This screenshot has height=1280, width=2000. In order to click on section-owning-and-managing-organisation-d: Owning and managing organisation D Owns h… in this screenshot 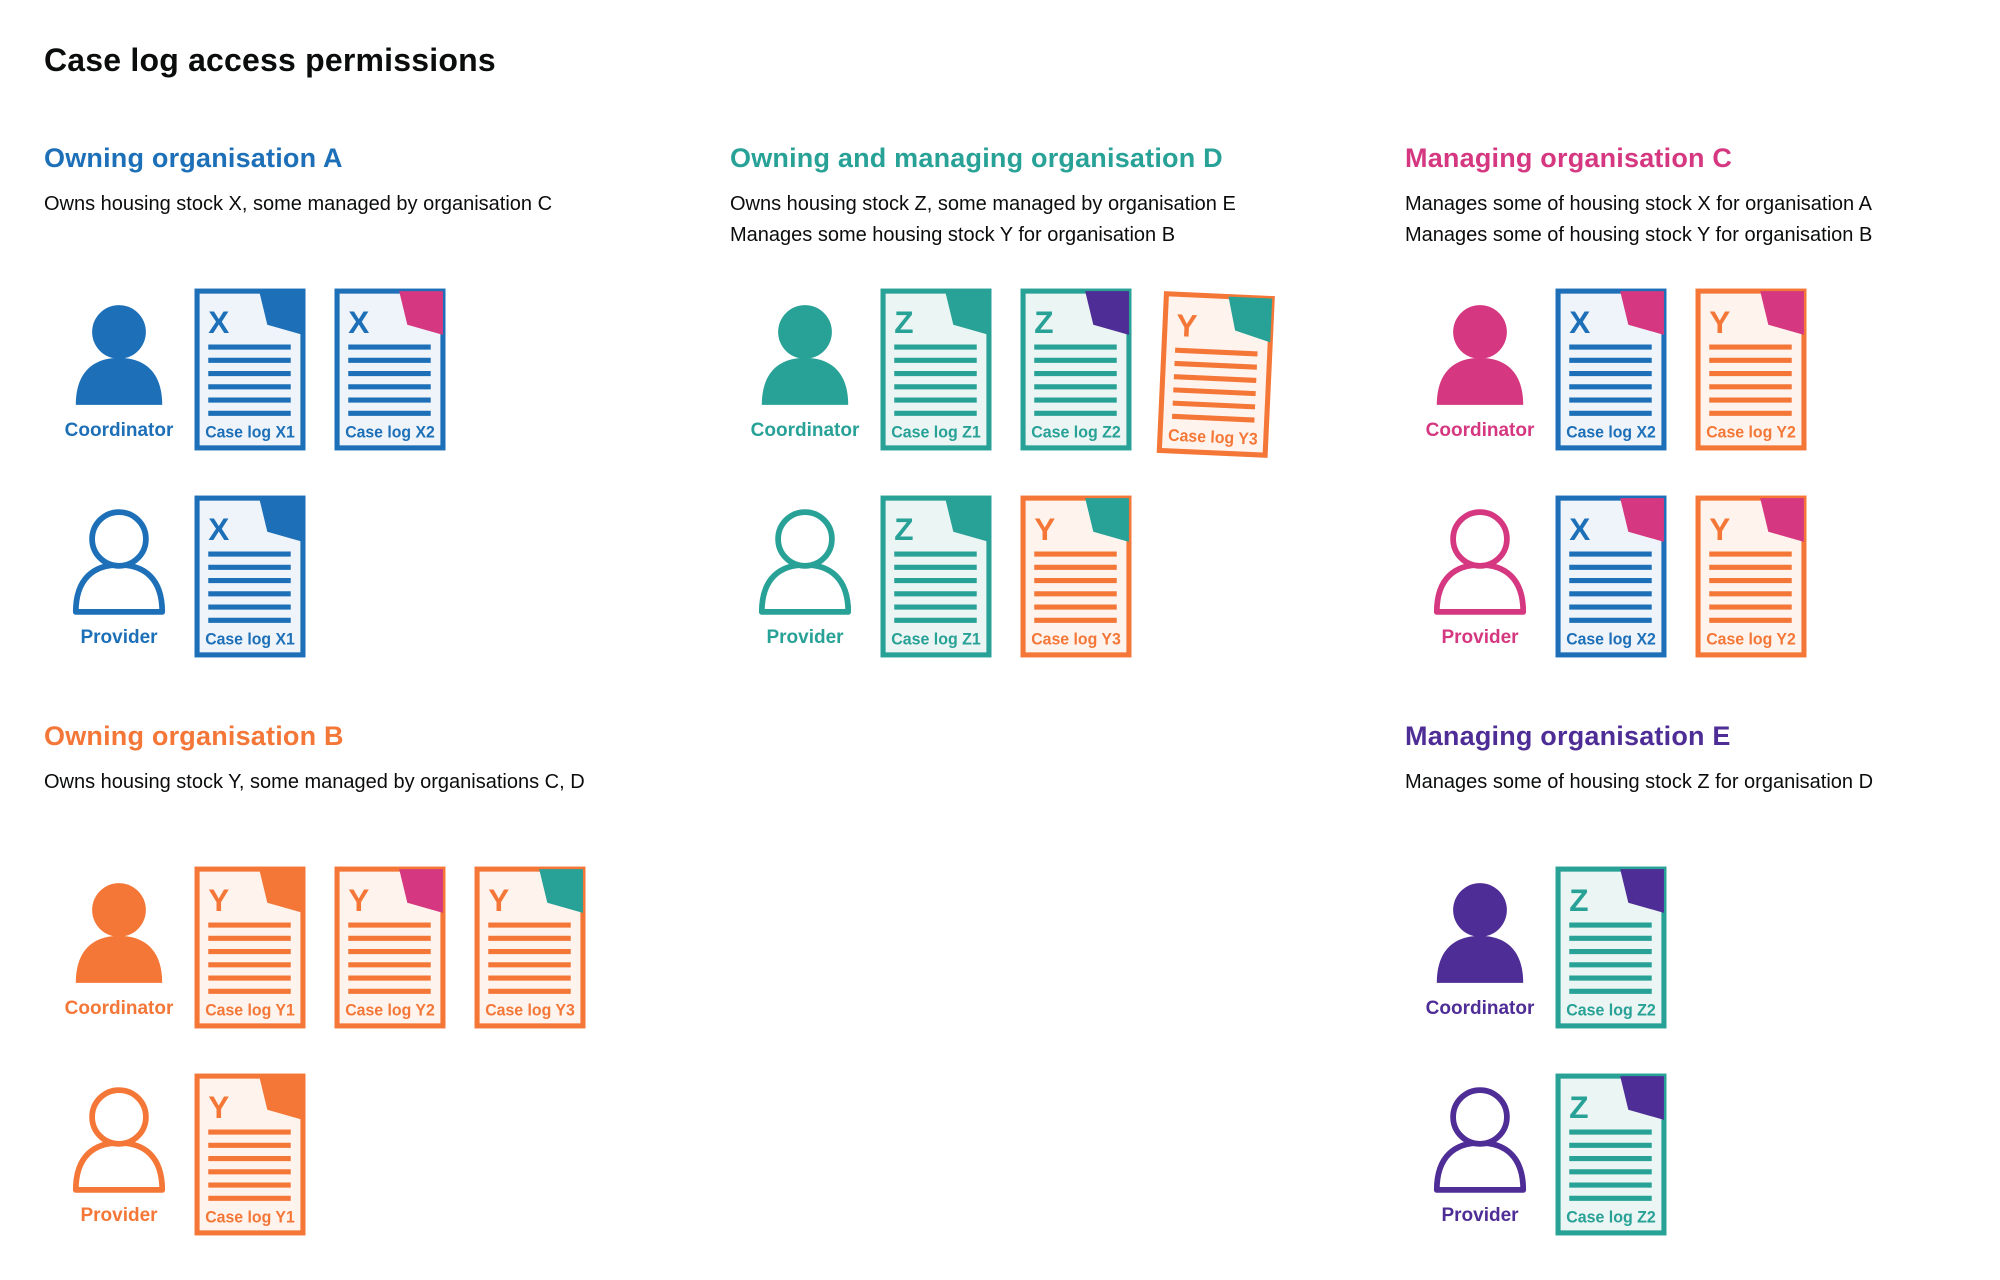, I will do `click(1067, 422)`.